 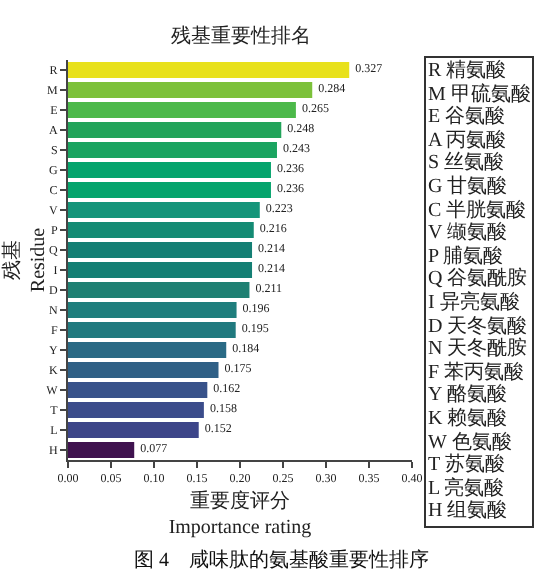 What do you see at coordinates (281, 560) in the screenshot?
I see `caption: 图 4 咸味肽的氨基酸重要性排序` at bounding box center [281, 560].